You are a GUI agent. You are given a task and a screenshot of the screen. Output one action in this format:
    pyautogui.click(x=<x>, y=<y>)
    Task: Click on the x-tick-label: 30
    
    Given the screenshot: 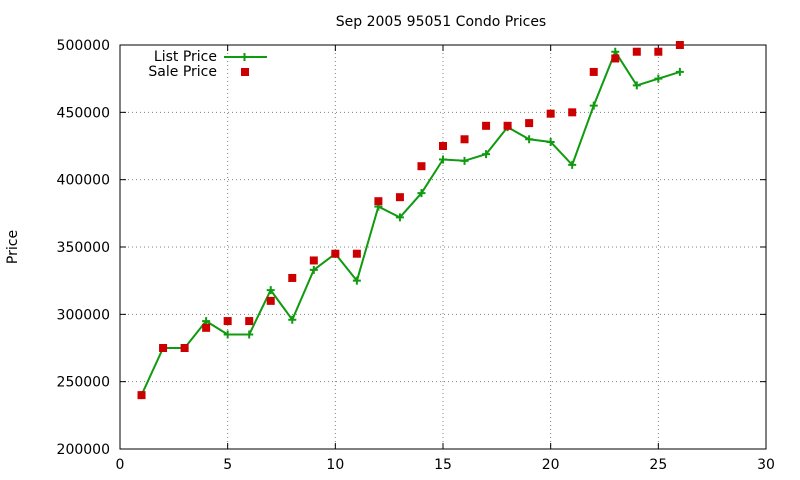 What is the action you would take?
    pyautogui.click(x=766, y=465)
    